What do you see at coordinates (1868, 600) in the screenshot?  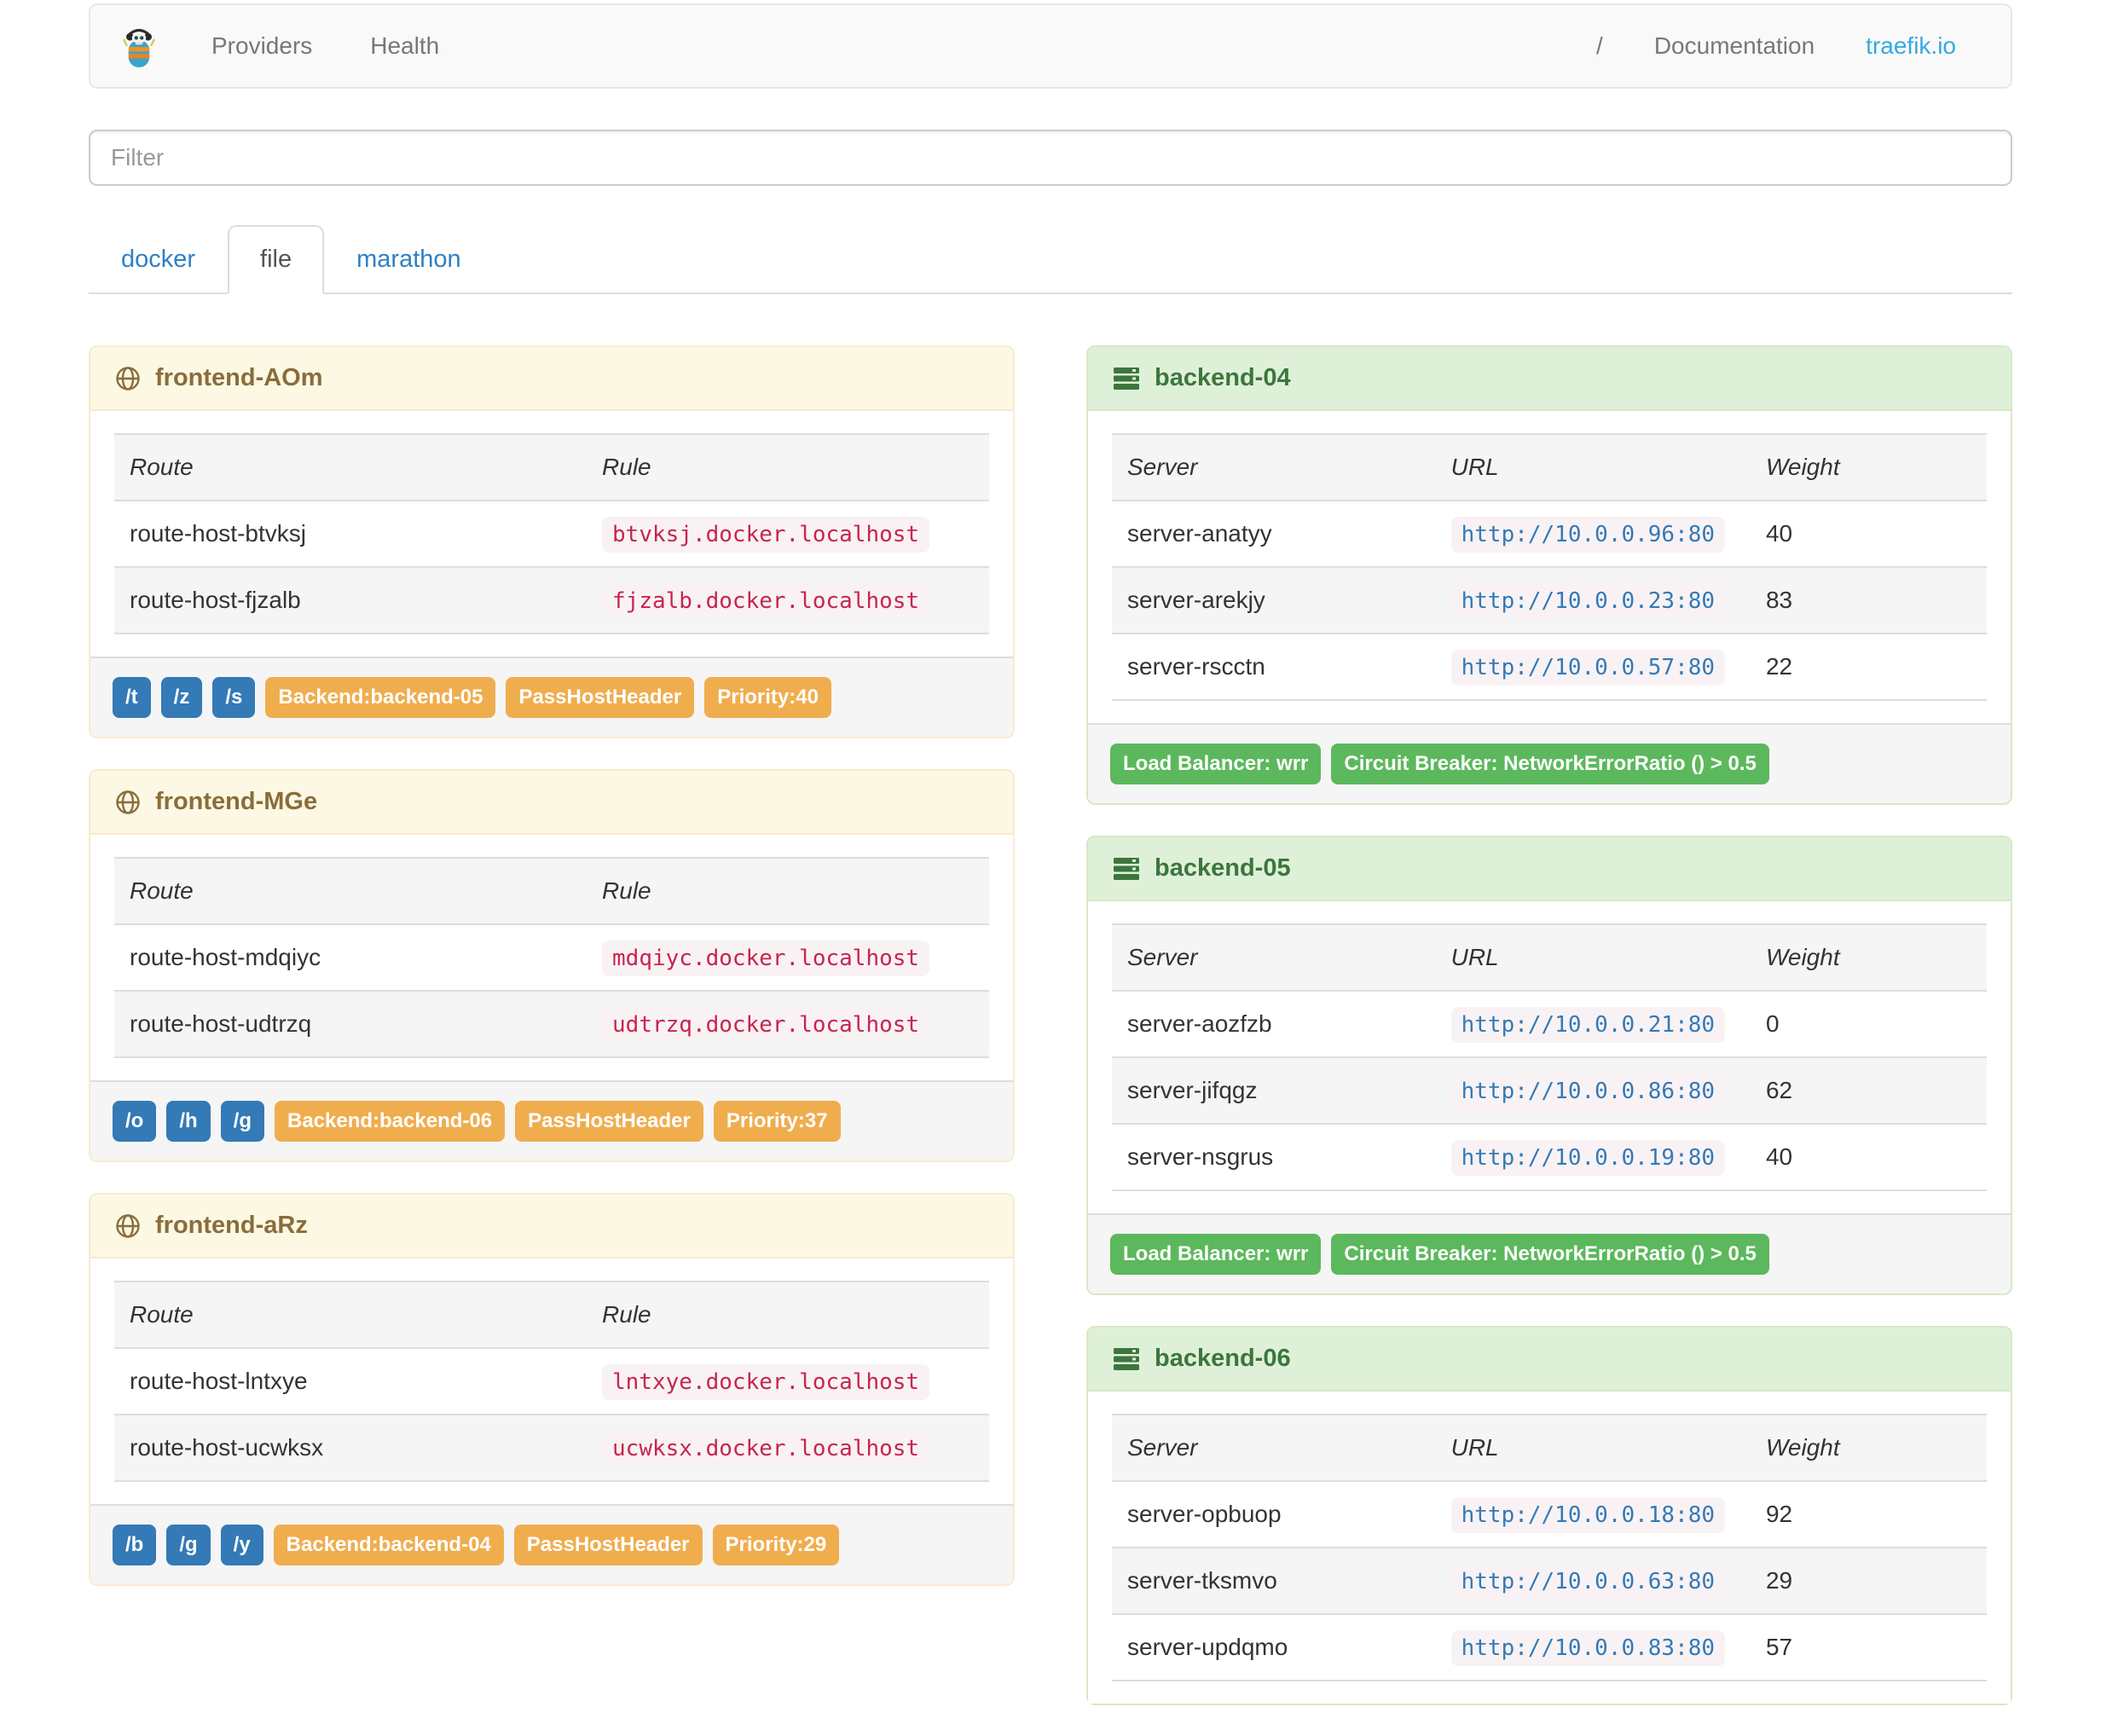 I see `server-weight-cell: 83` at bounding box center [1868, 600].